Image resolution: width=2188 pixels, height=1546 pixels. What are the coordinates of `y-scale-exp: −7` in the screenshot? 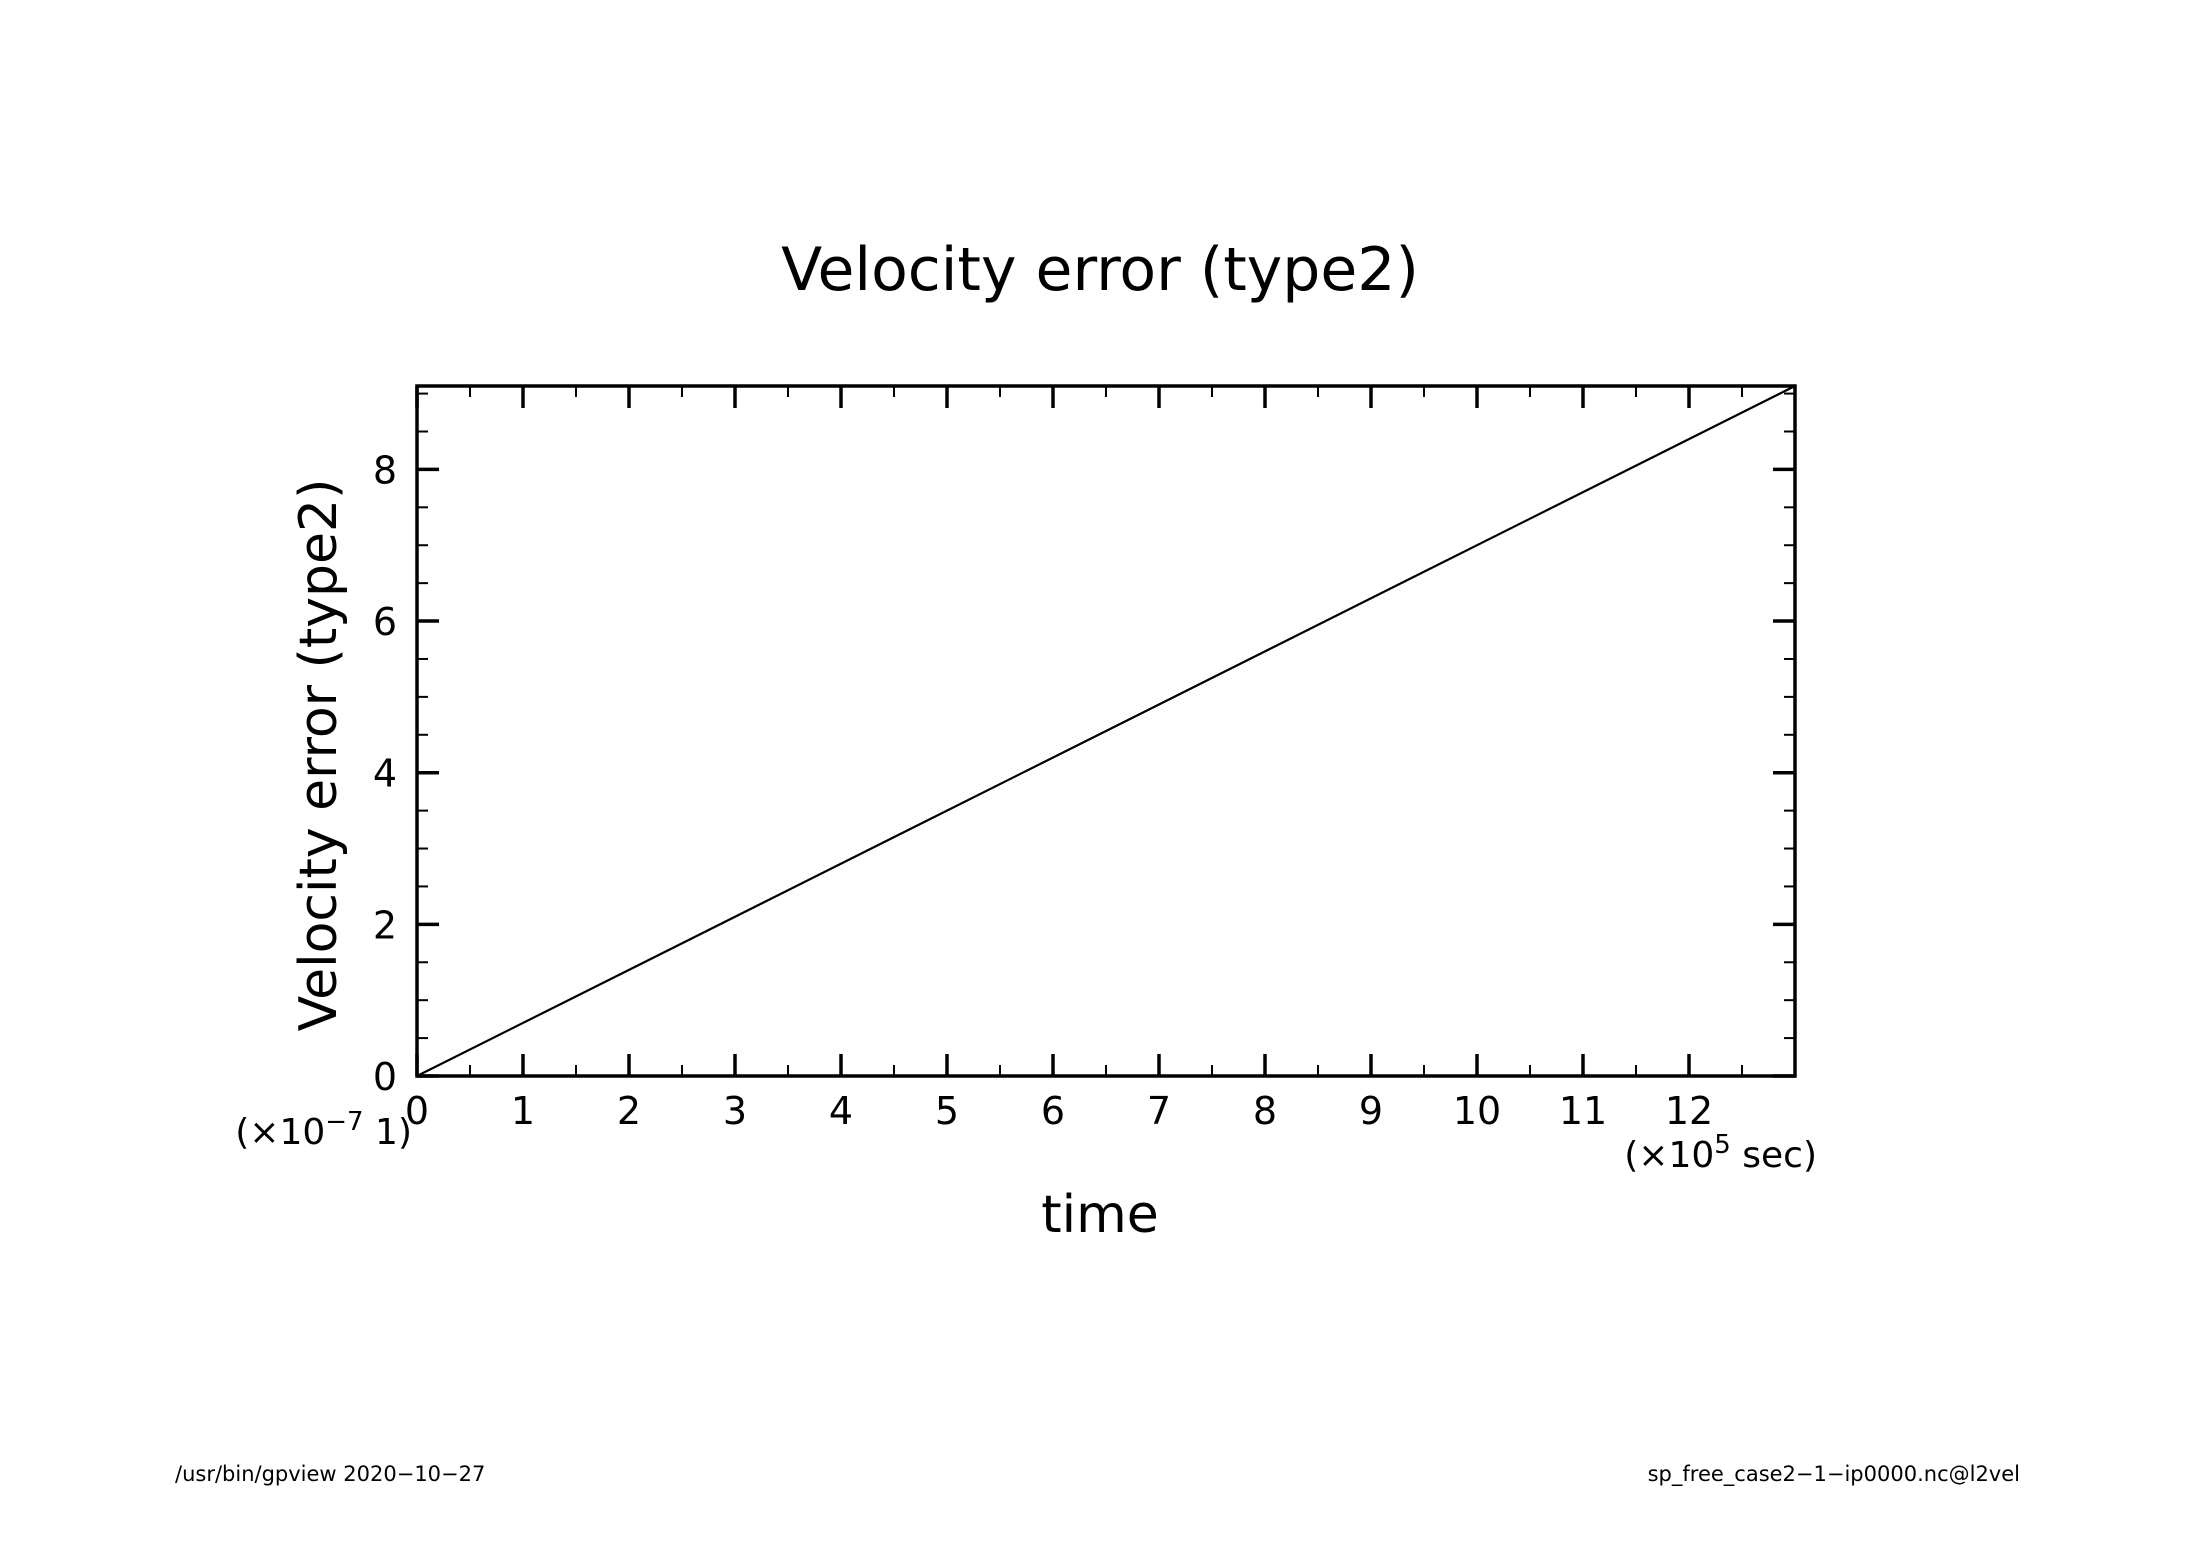 It's located at (344, 1122).